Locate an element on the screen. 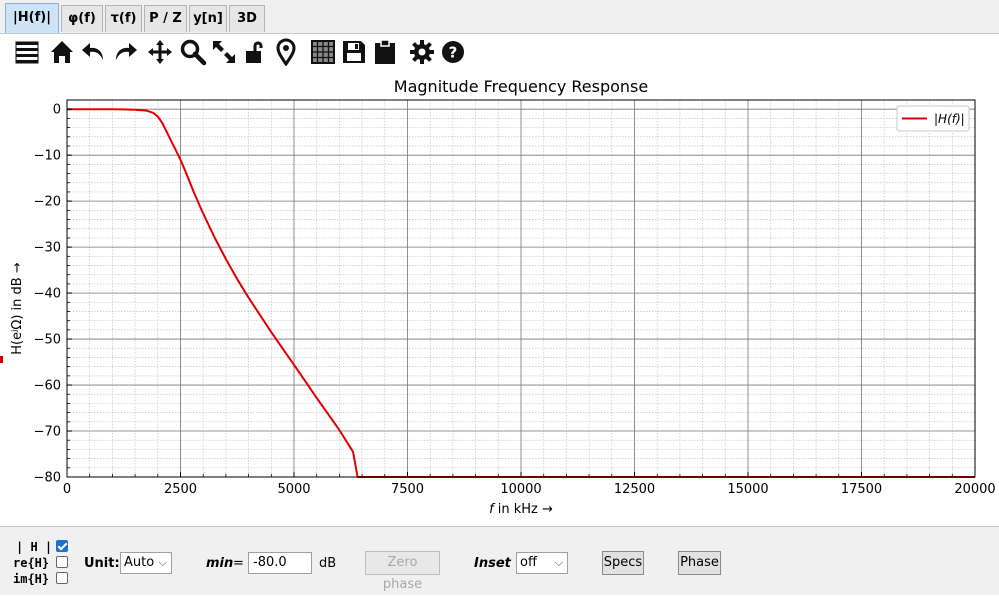 This screenshot has width=999, height=596. tab-group-delay: τ(f) is located at coordinates (123, 18).